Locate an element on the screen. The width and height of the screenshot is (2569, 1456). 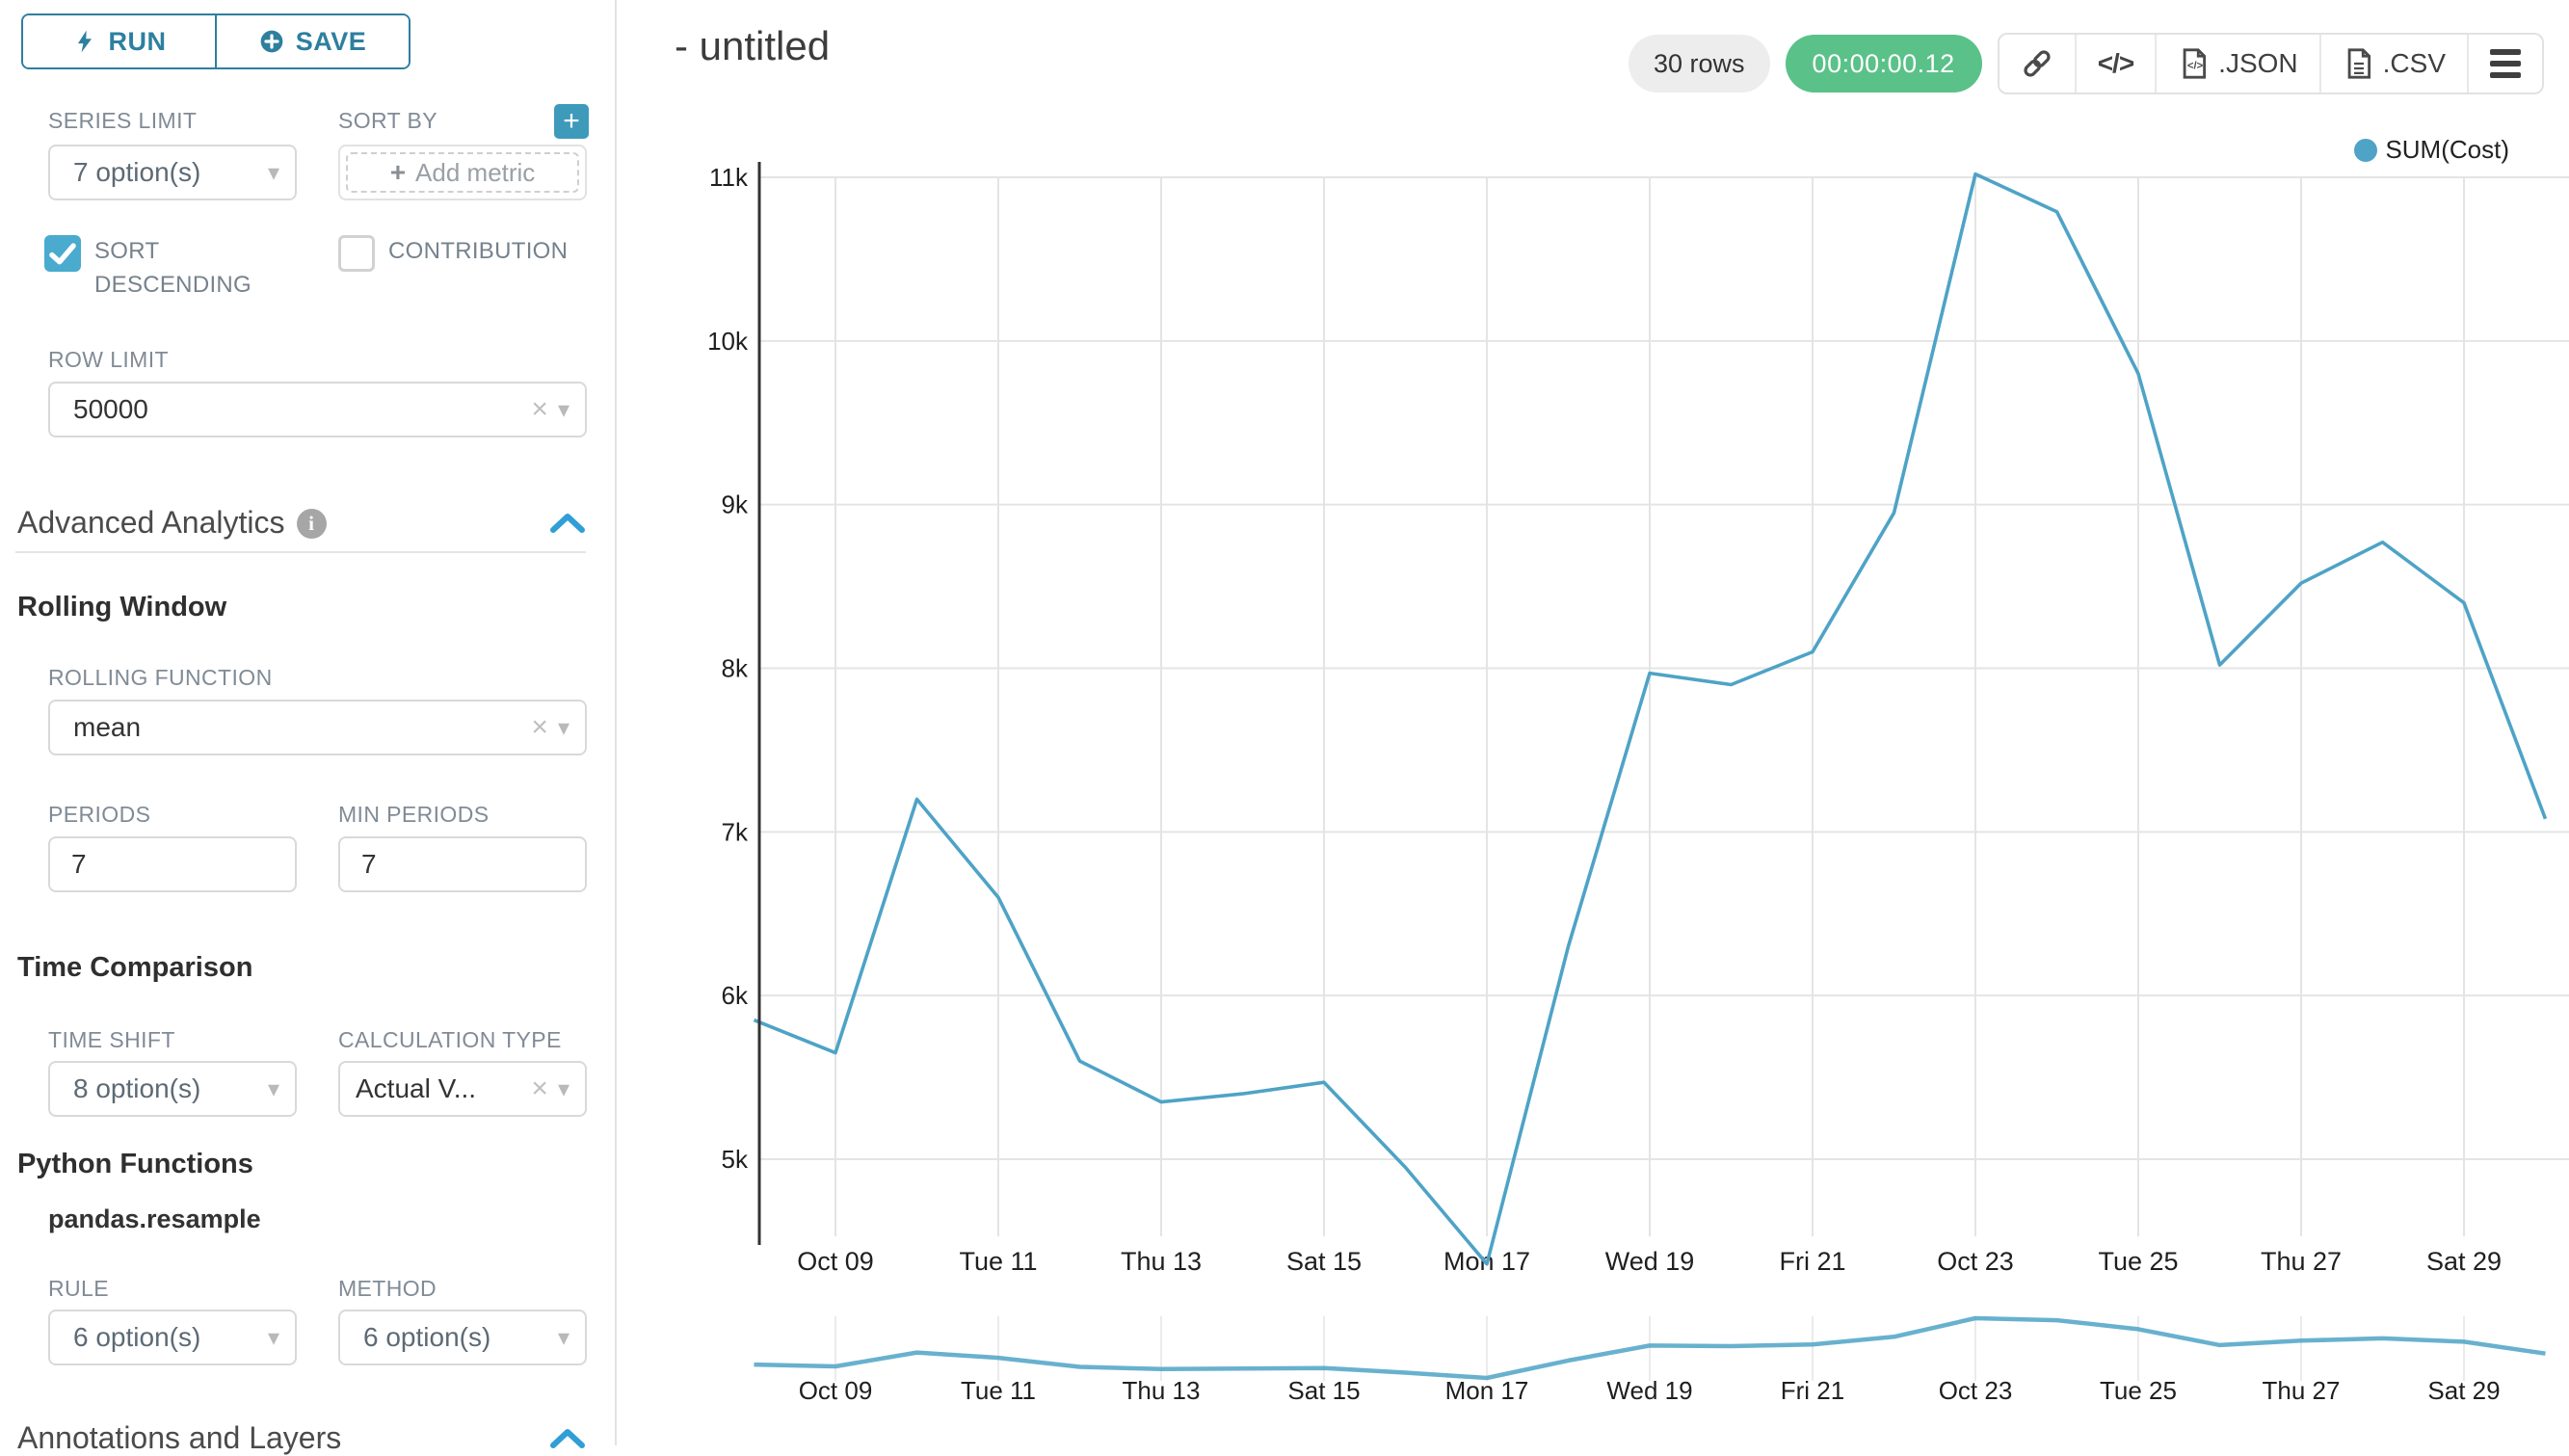
mini-x-tick-label: Mon 17 is located at coordinates (1487, 1390).